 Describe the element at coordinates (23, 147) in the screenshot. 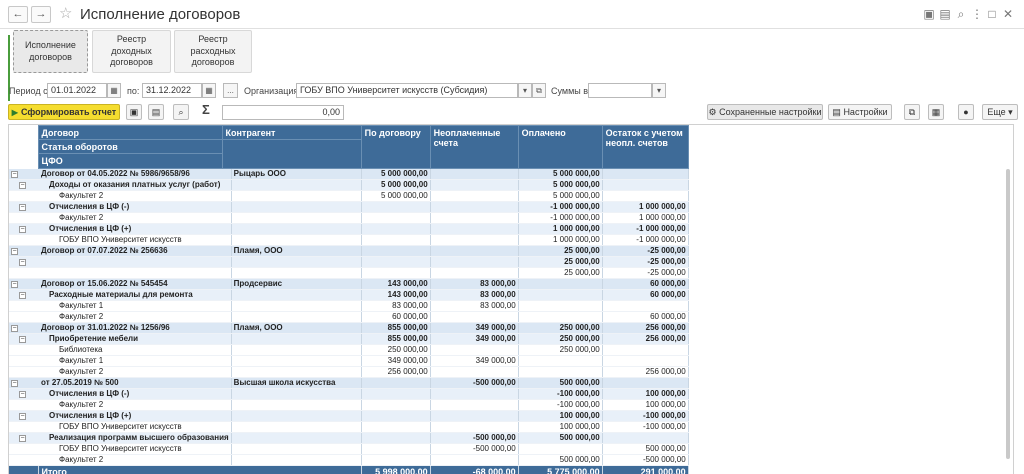

I see `tree-header-spacer` at that location.